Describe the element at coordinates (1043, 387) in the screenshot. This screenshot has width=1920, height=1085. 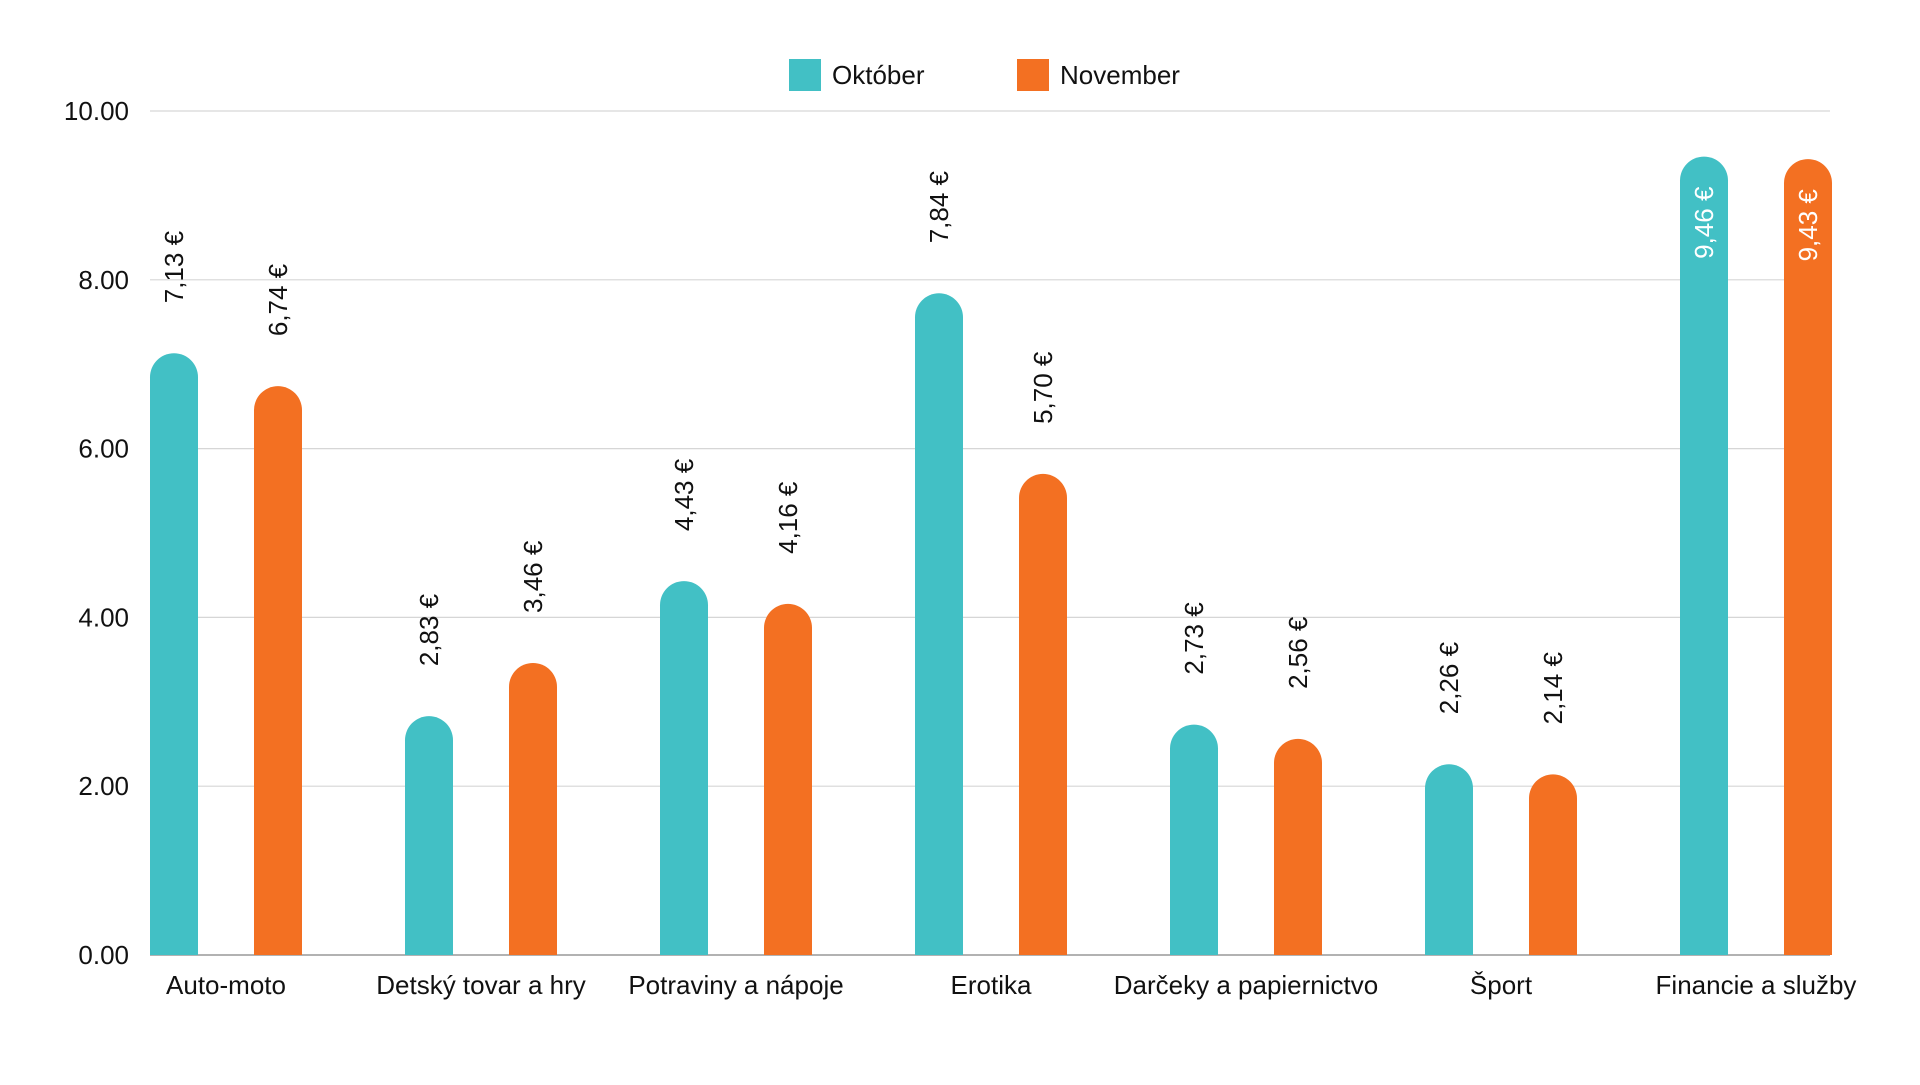
I see `data-label: 5,70 €` at that location.